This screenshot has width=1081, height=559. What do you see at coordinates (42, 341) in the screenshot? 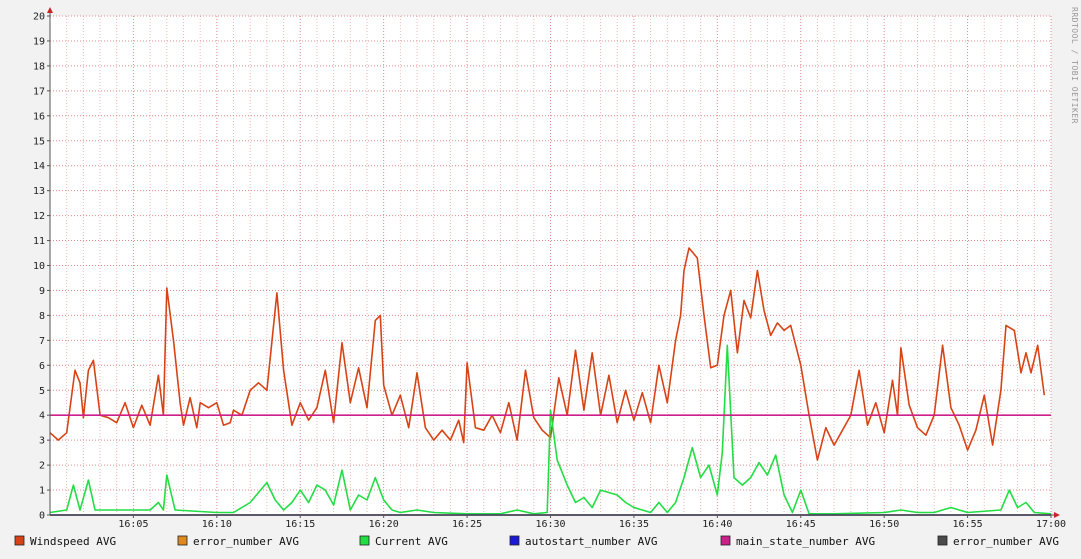
I see `y-tick-label: 7` at bounding box center [42, 341].